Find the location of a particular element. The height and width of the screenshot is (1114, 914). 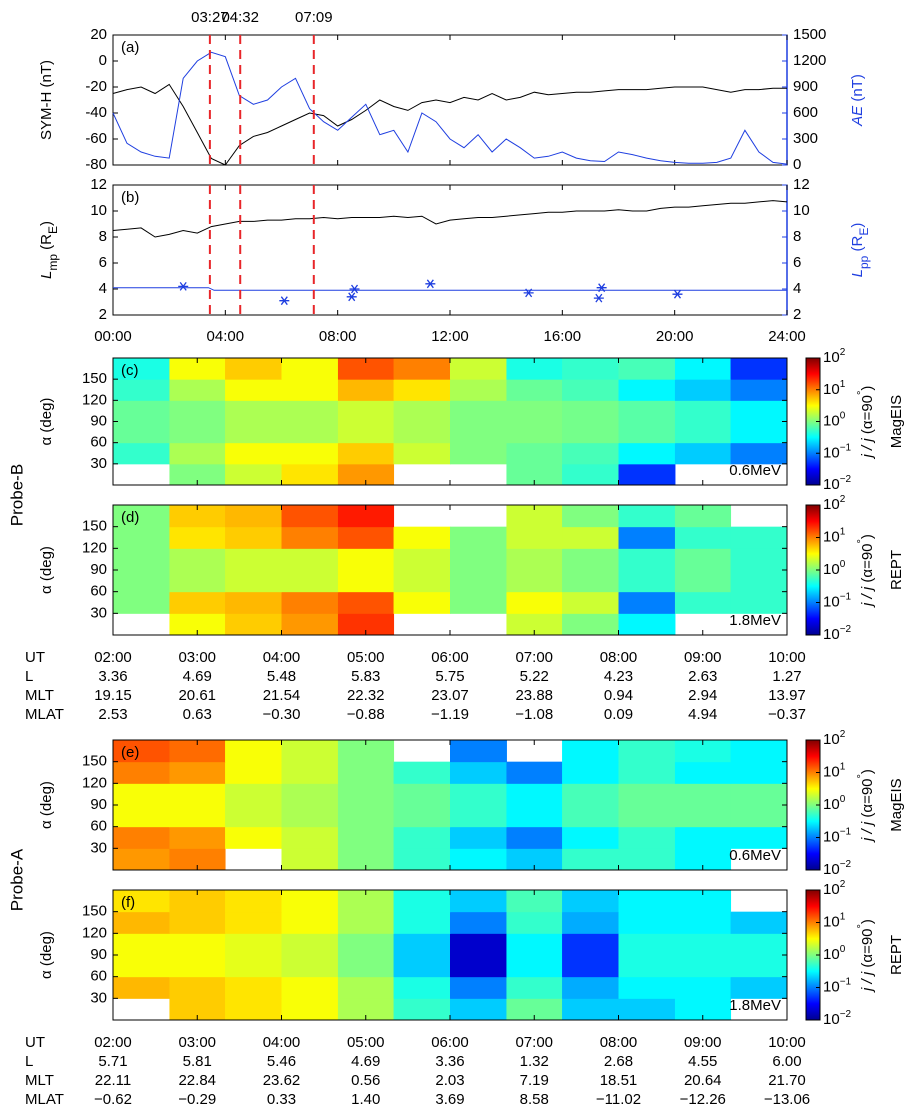

y2-tick-label: 900 is located at coordinates (805, 86).